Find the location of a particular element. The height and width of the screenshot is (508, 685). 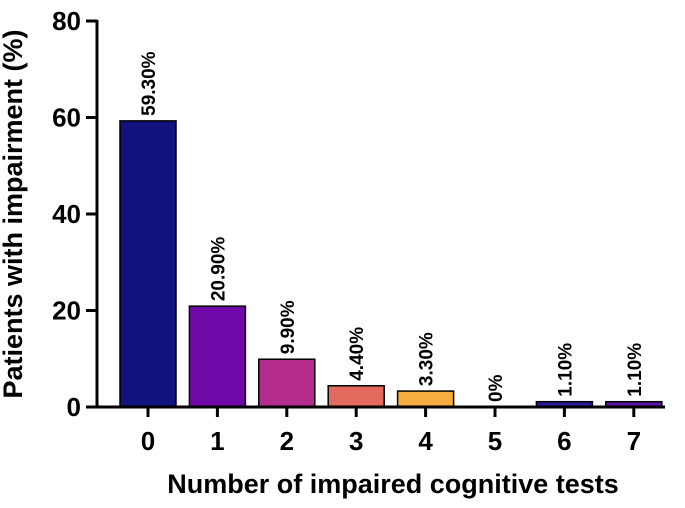

x-tick-label: 6 is located at coordinates (564, 441).